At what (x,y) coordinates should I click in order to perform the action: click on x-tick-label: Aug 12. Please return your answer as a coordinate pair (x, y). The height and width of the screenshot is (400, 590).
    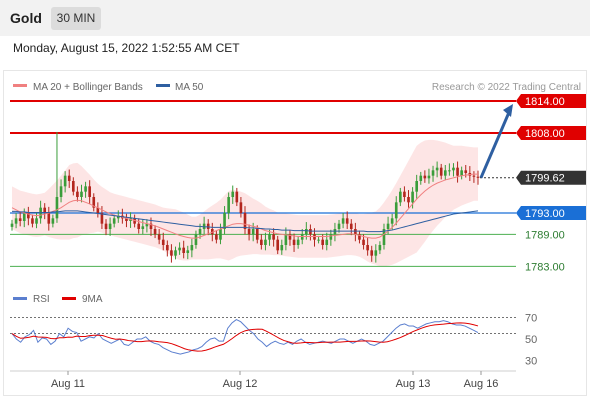
    Looking at the image, I should click on (240, 384).